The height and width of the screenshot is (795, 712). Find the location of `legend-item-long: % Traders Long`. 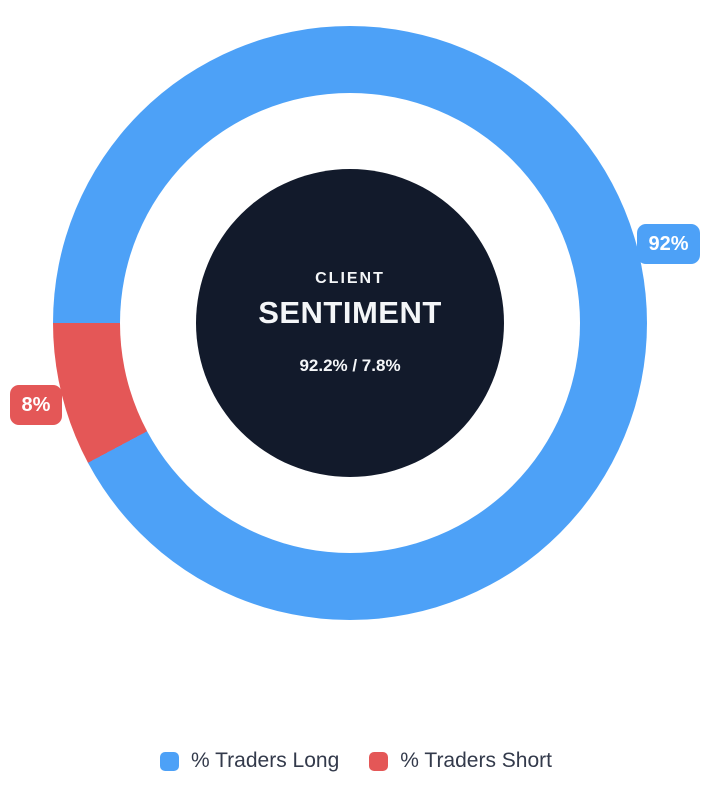

legend-item-long: % Traders Long is located at coordinates (249, 761).